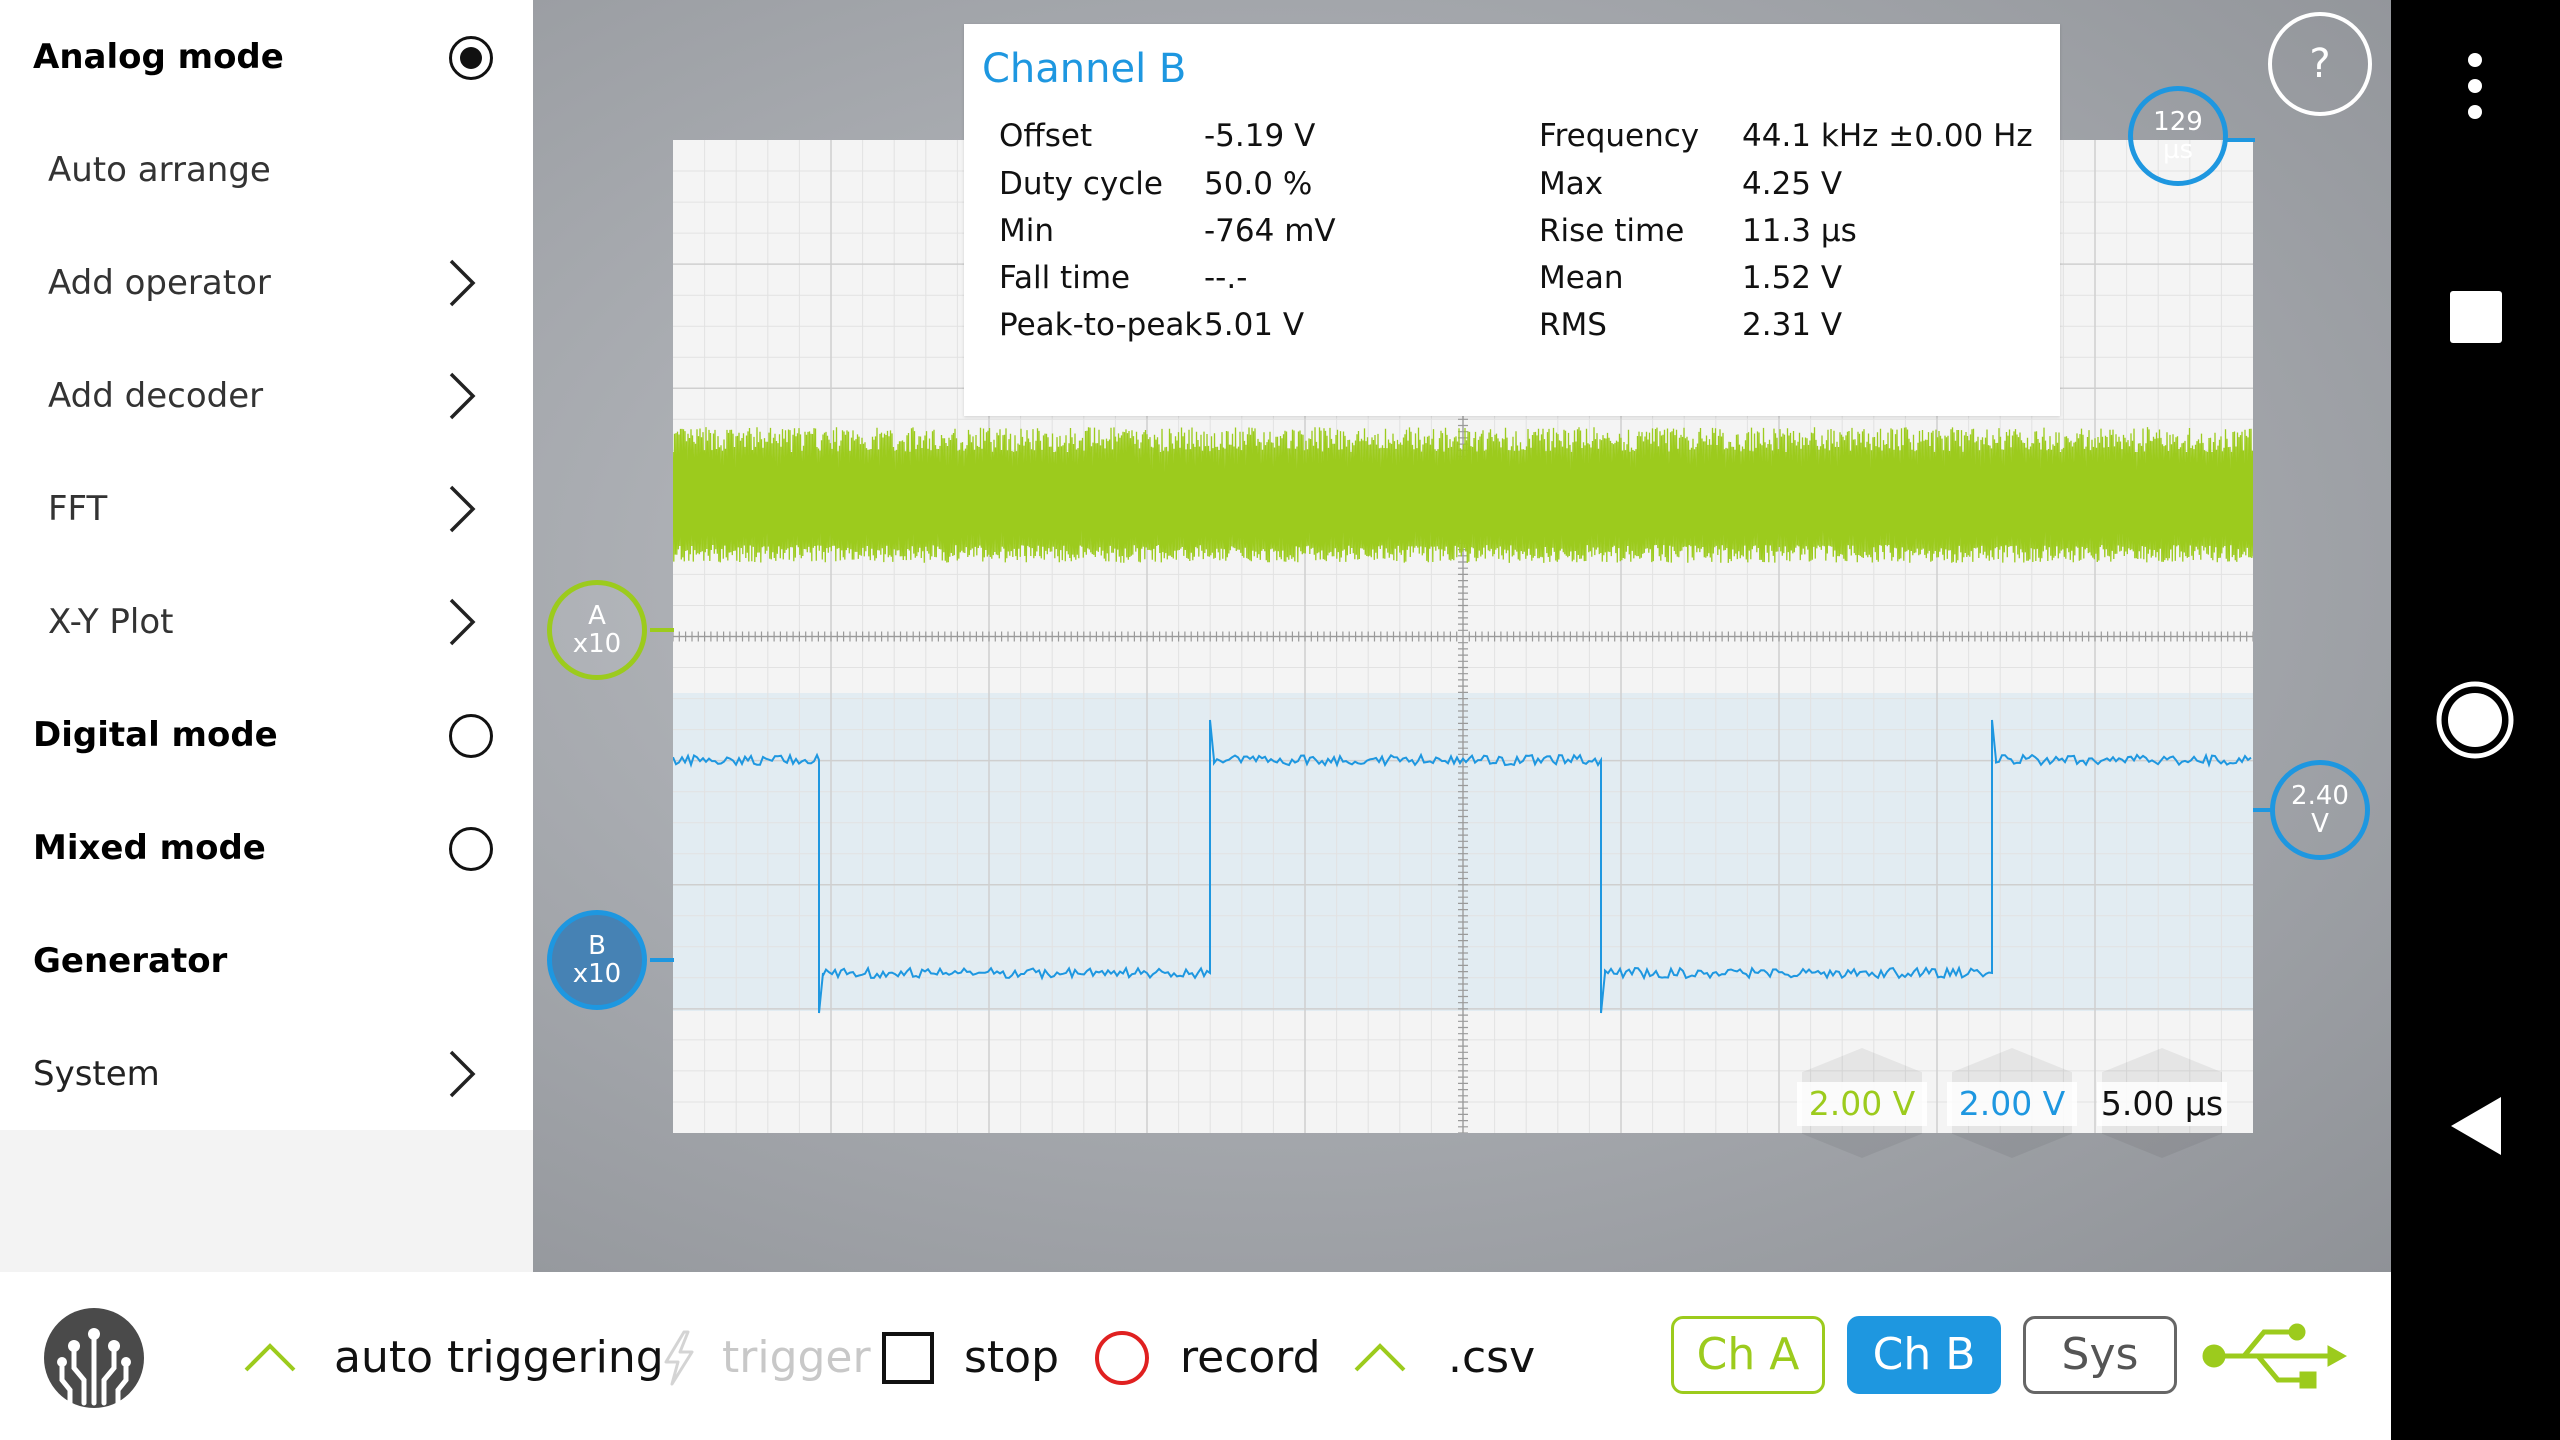 Image resolution: width=2560 pixels, height=1440 pixels. What do you see at coordinates (1792, 278) in the screenshot?
I see `measurement-value: 1.52 V` at bounding box center [1792, 278].